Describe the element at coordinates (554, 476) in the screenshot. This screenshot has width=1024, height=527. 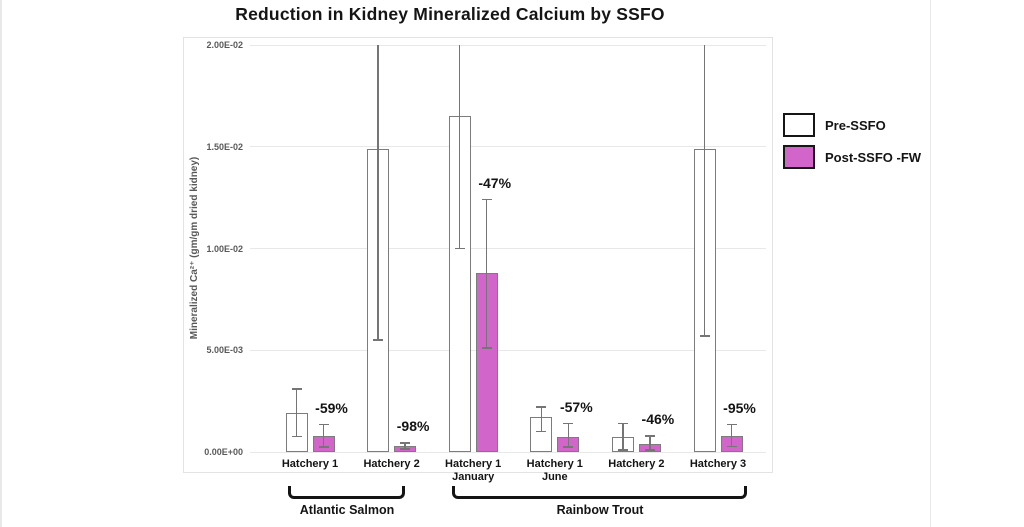
I see `category-label-line: June` at that location.